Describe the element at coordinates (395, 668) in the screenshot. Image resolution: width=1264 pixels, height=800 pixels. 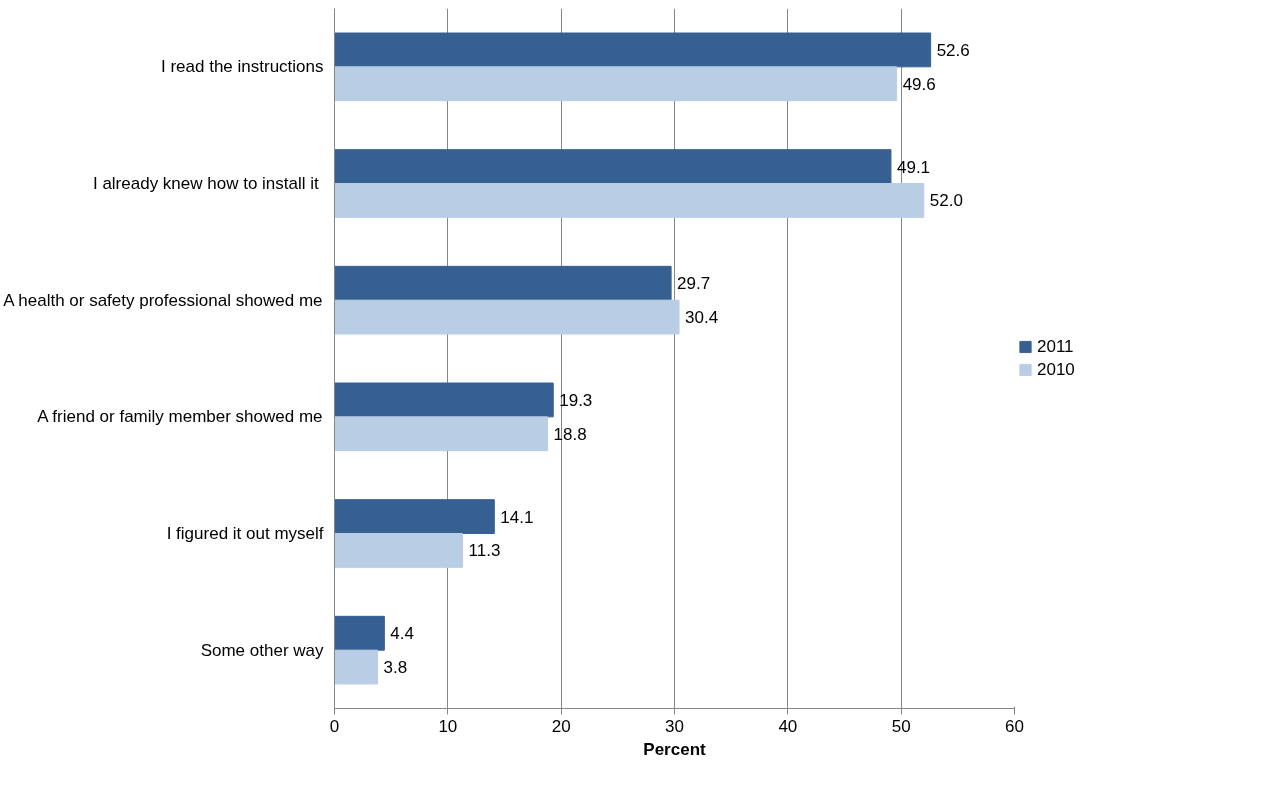
I see `data-label: 3.8` at that location.